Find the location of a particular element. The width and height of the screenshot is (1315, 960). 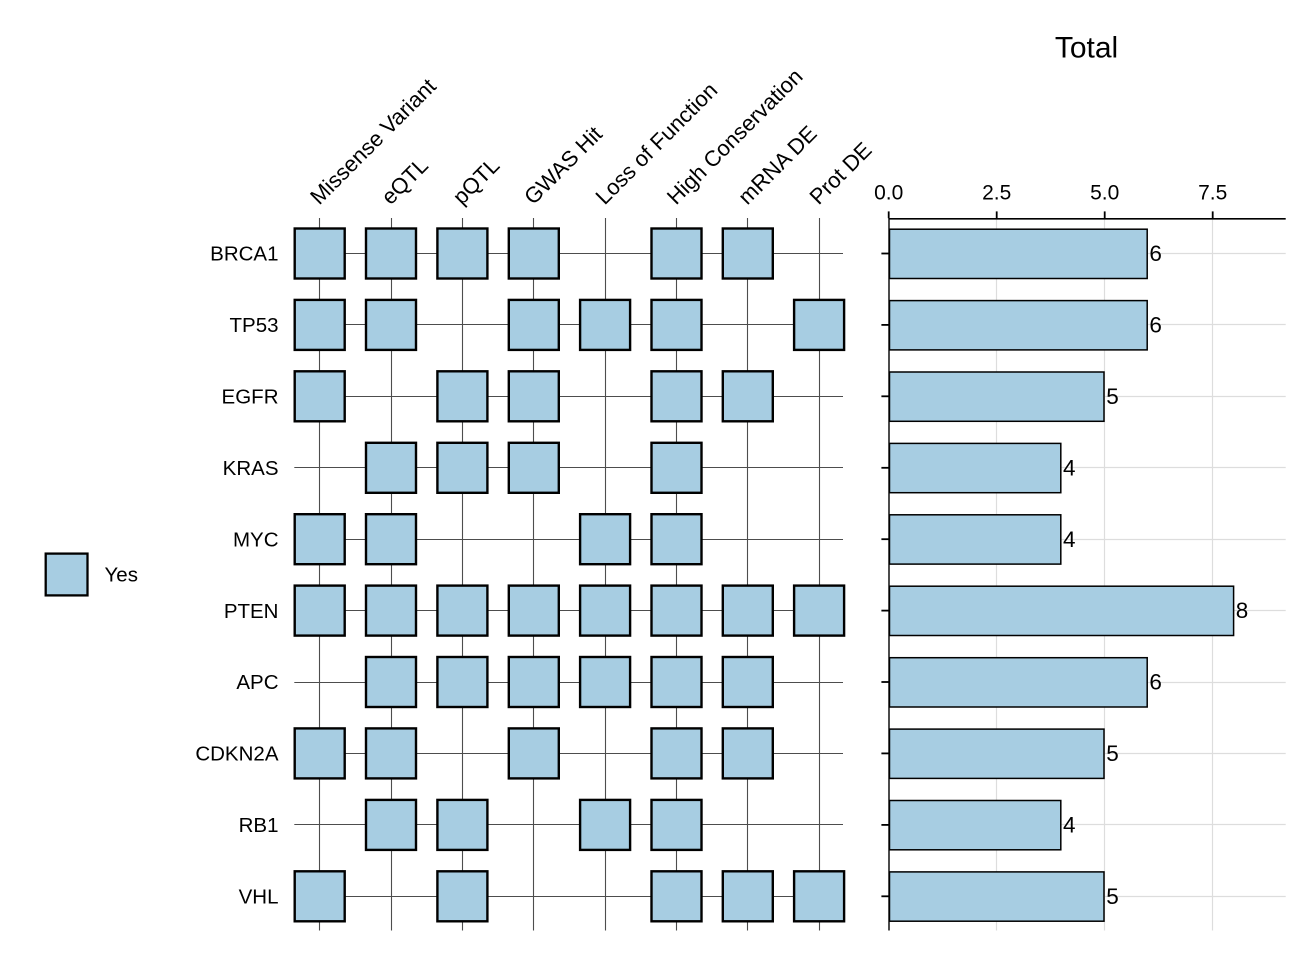

svg-text: CDKN2A is located at coordinates (236, 754).